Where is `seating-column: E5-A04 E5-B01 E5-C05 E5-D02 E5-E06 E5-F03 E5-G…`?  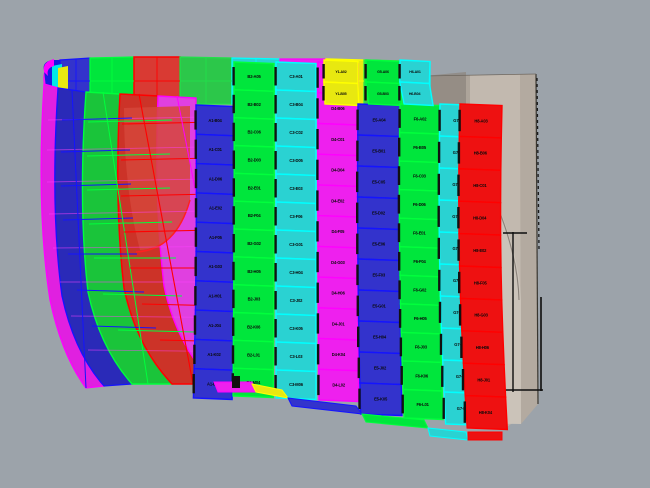
seating-column: E5-A04 E5-B01 E5-C05 E5-D02 E5-E06 E5-F03 E5-G… is located at coordinates (379, 260).